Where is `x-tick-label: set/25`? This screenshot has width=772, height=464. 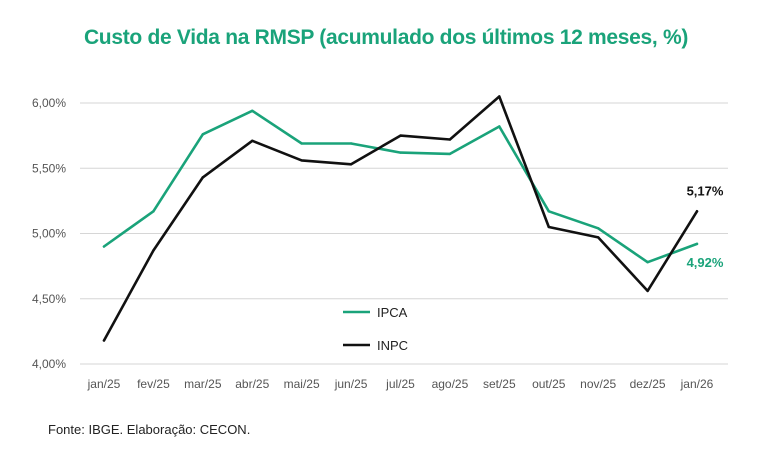 x-tick-label: set/25 is located at coordinates (499, 384).